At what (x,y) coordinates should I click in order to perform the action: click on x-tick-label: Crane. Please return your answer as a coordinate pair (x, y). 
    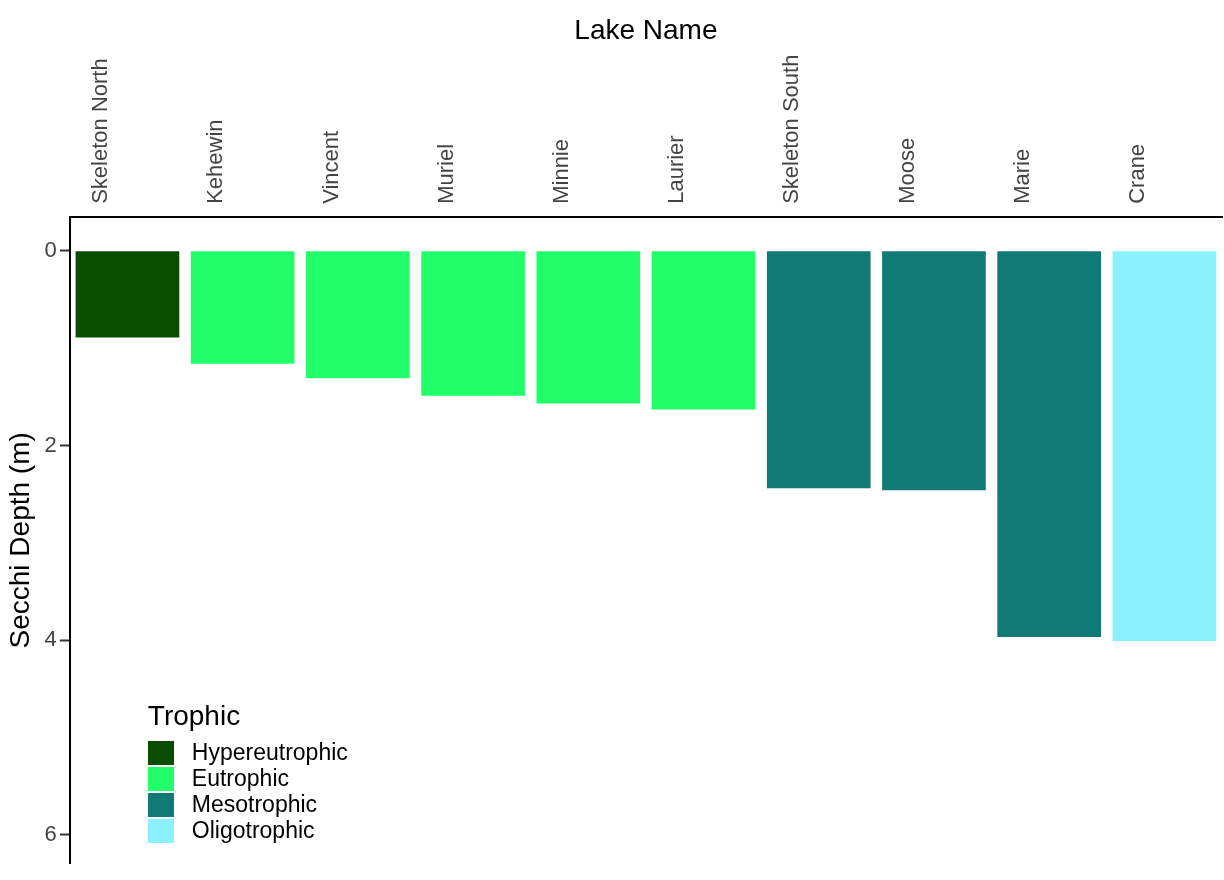
    Looking at the image, I should click on (1137, 173).